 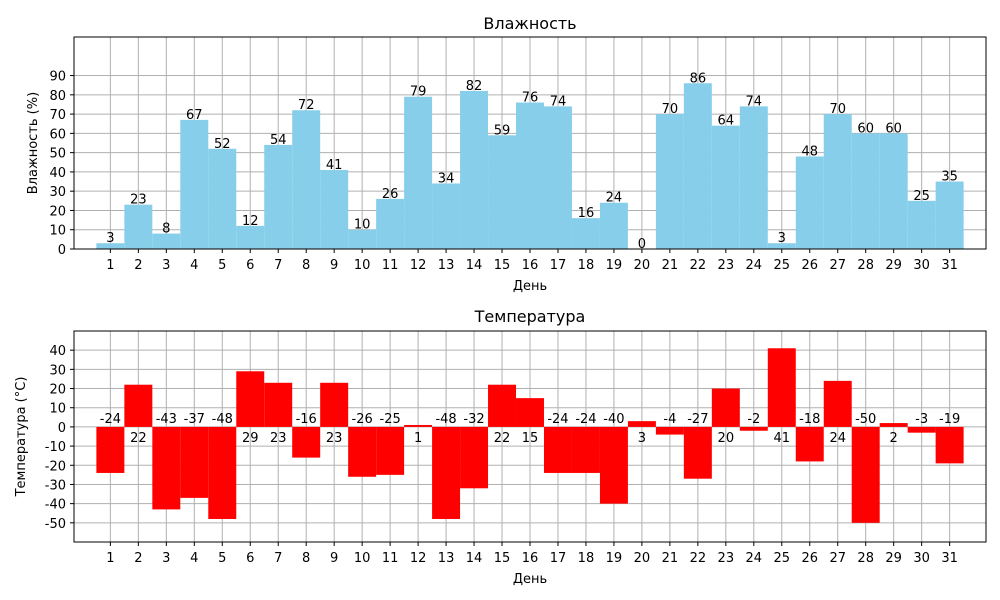 What do you see at coordinates (726, 438) in the screenshot?
I see `data-label: 20` at bounding box center [726, 438].